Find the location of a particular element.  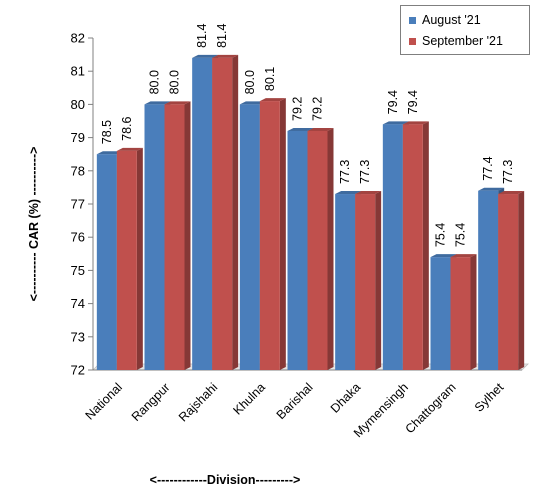

y-tick-label: 74 is located at coordinates (78, 303).